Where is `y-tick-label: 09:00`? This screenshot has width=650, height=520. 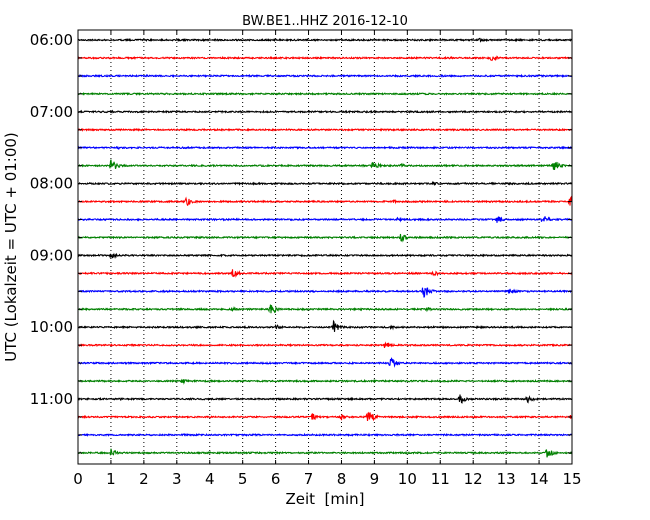
y-tick-label: 09:00 is located at coordinates (51, 255).